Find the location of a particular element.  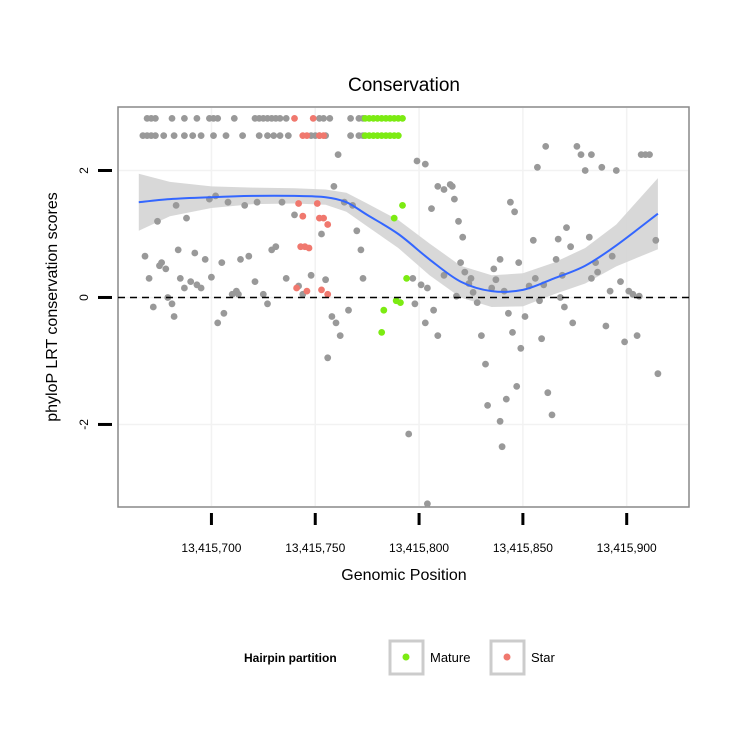

y-tick-label: 2 is located at coordinates (84, 170).